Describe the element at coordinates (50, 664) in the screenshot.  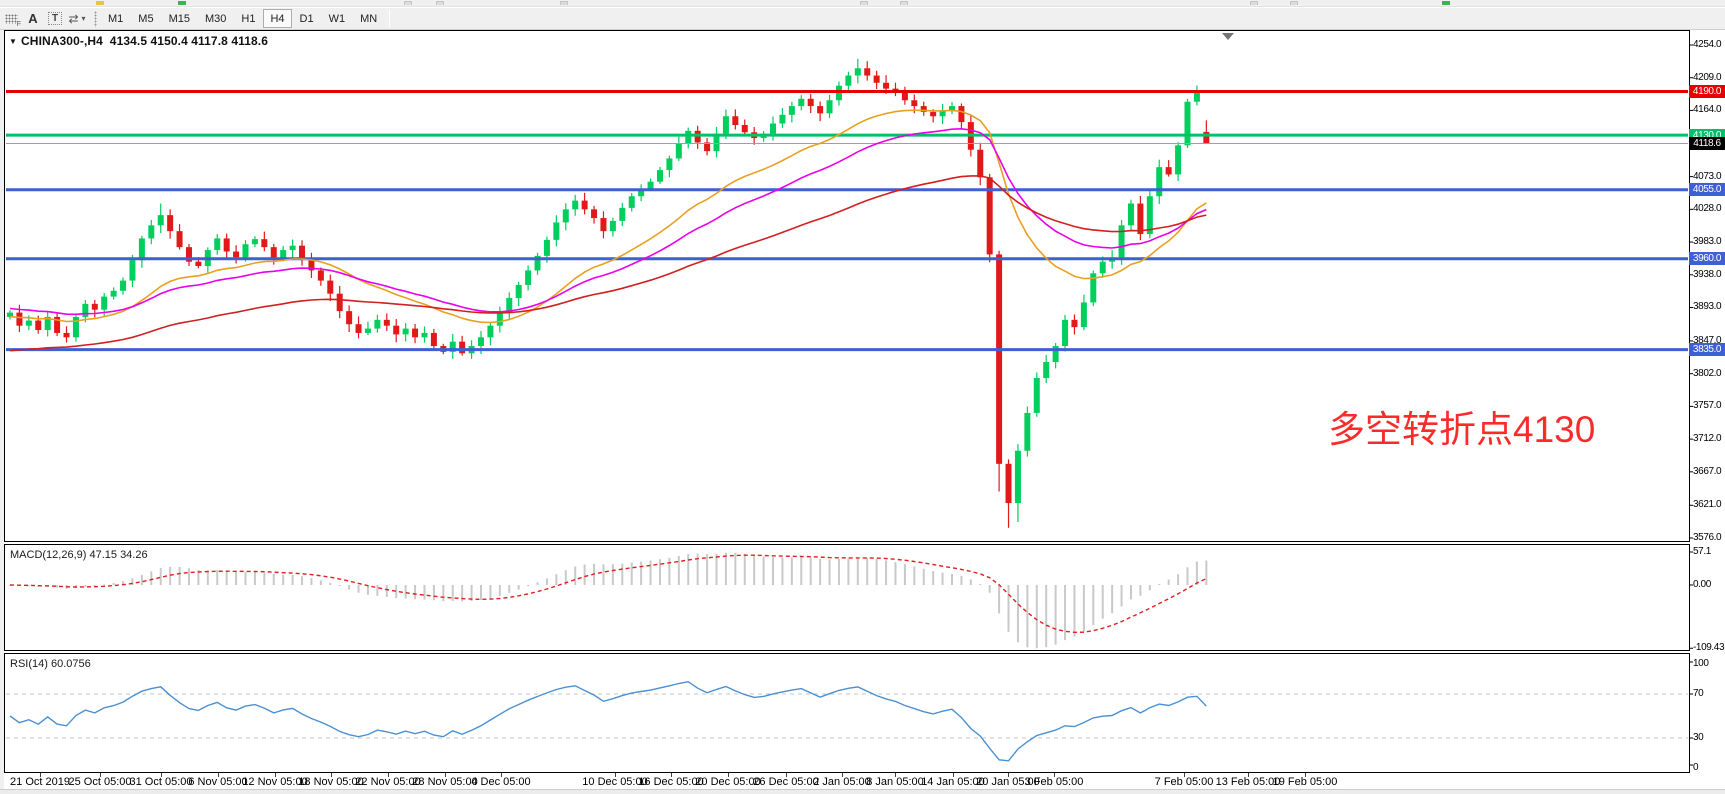
I see `rsi-label: RSI(14) 60.0756` at that location.